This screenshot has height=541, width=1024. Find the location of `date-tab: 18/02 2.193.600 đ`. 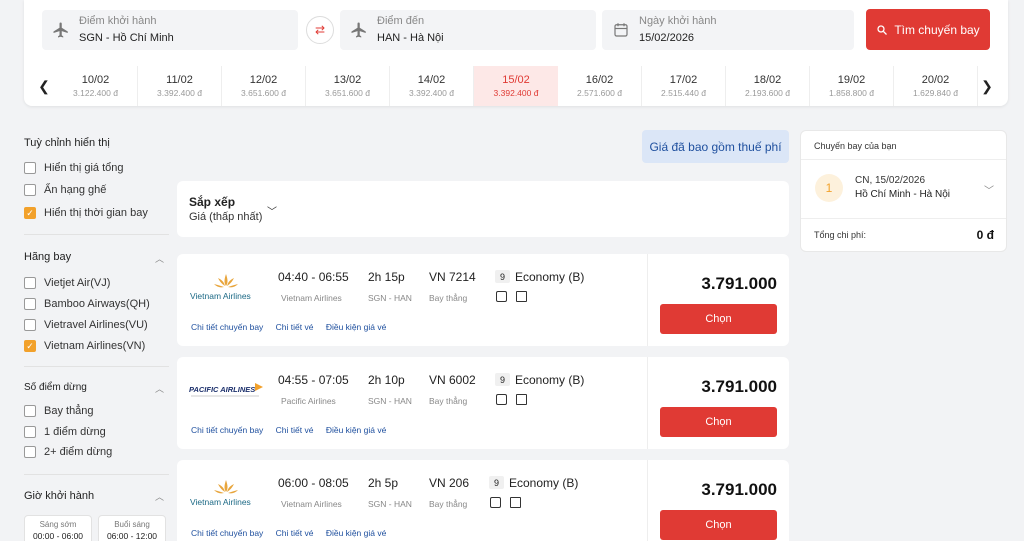

date-tab: 18/02 2.193.600 đ is located at coordinates (768, 86).